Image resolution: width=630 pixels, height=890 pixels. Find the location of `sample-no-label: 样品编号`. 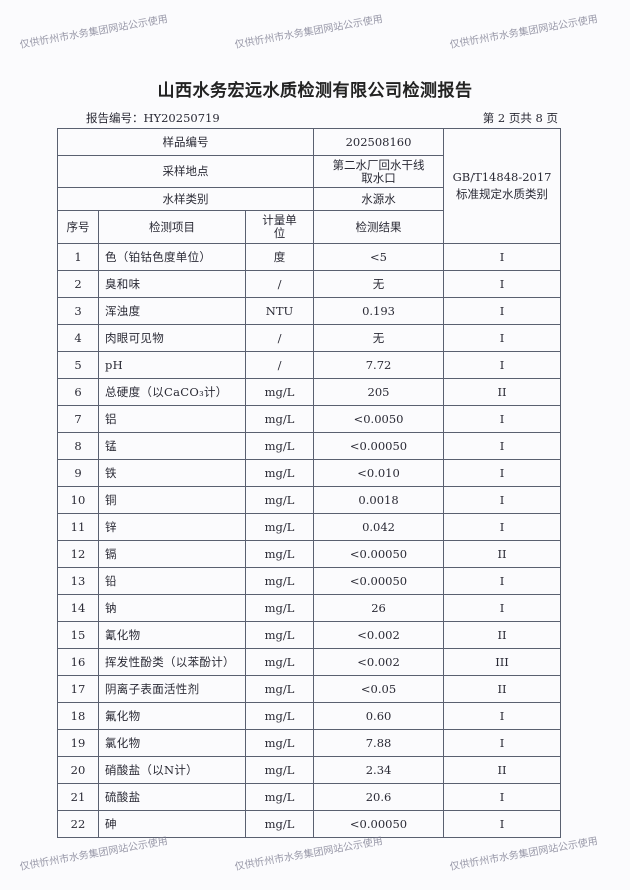

sample-no-label: 样品编号 is located at coordinates (185, 142).